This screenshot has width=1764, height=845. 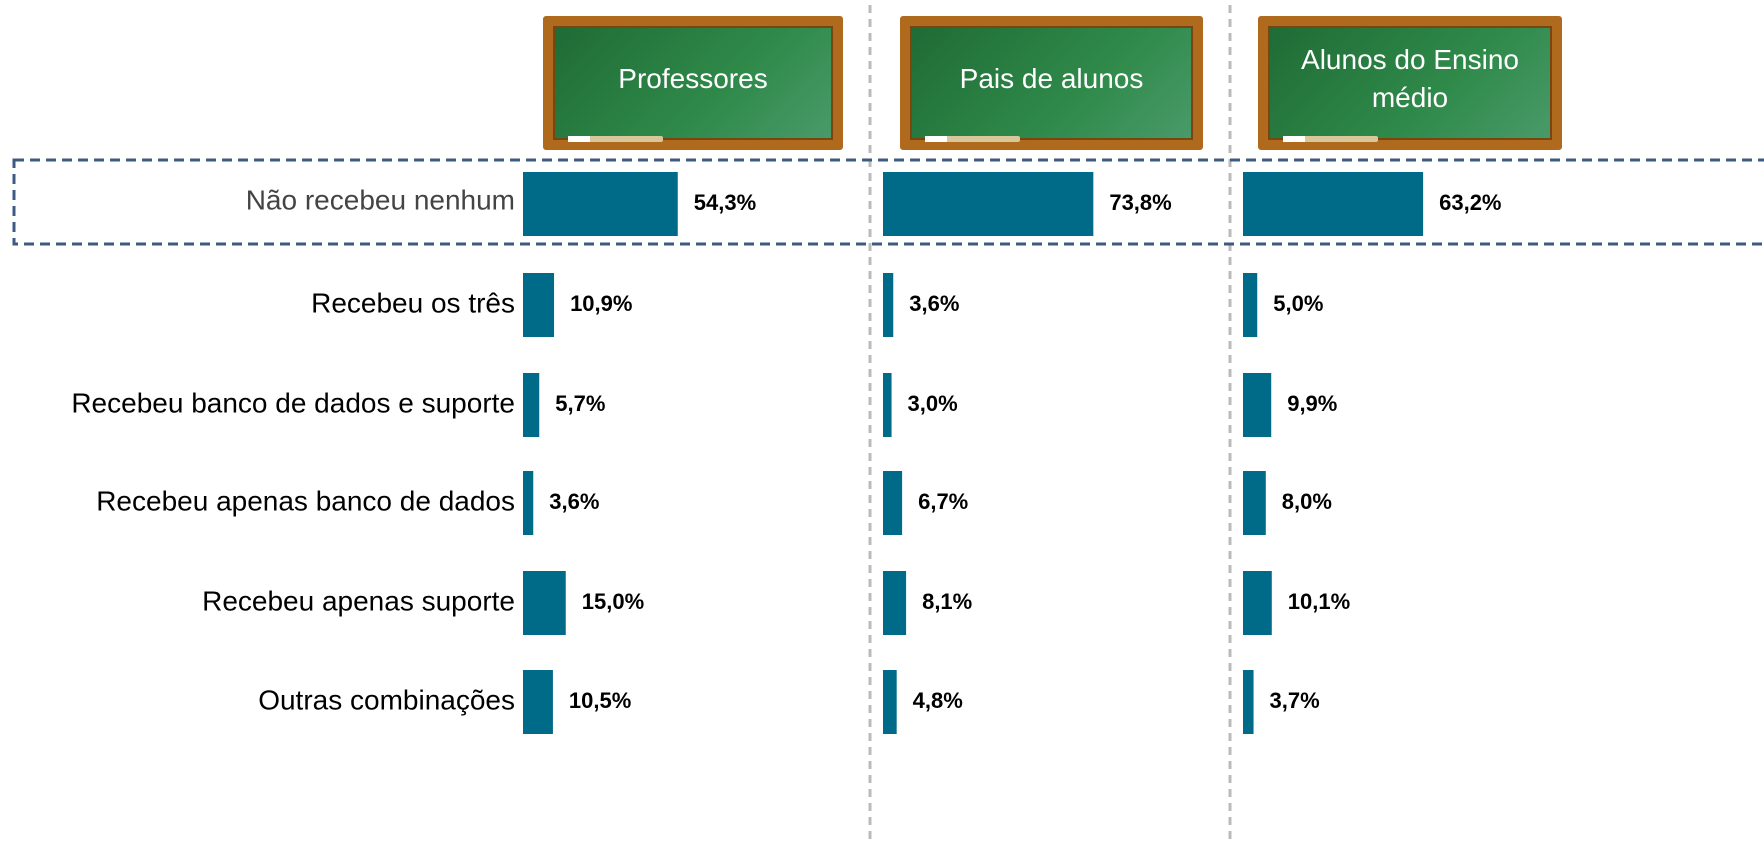 I want to click on value-label: 10,9%, so click(x=601, y=303).